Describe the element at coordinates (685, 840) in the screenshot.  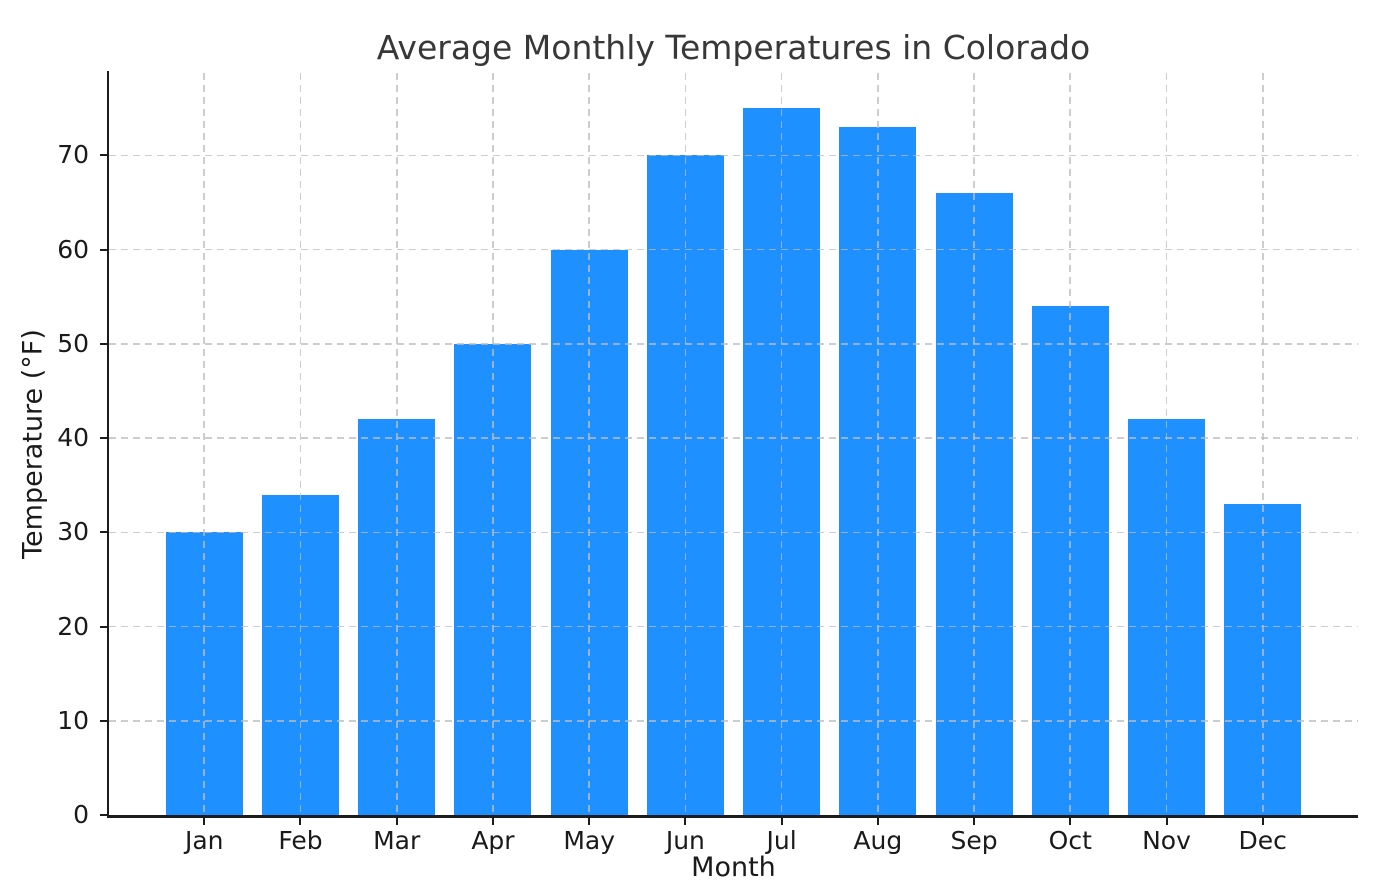
I see `x-tick-label: Jun` at that location.